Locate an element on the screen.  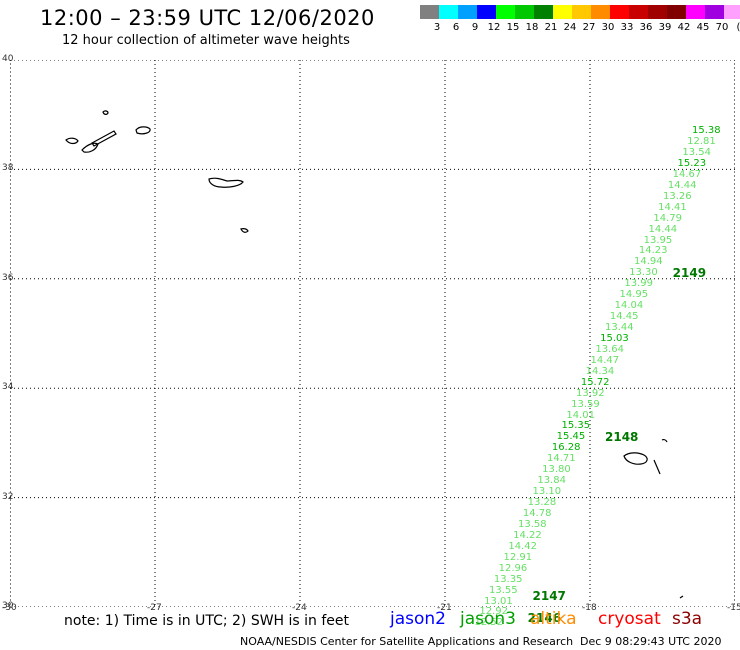
wave-height-value: 12.91 is located at coordinates (518, 557).